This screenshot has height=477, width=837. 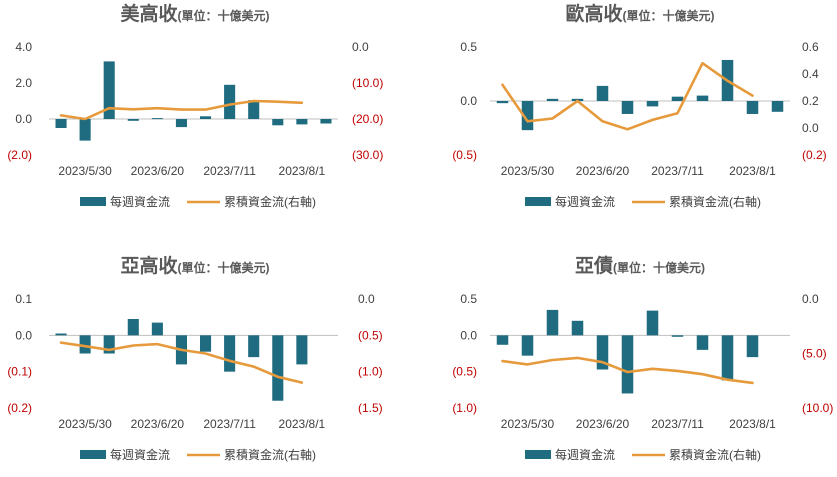 I want to click on chart-title: 歐高收(單位：十億美元), so click(x=639, y=13).